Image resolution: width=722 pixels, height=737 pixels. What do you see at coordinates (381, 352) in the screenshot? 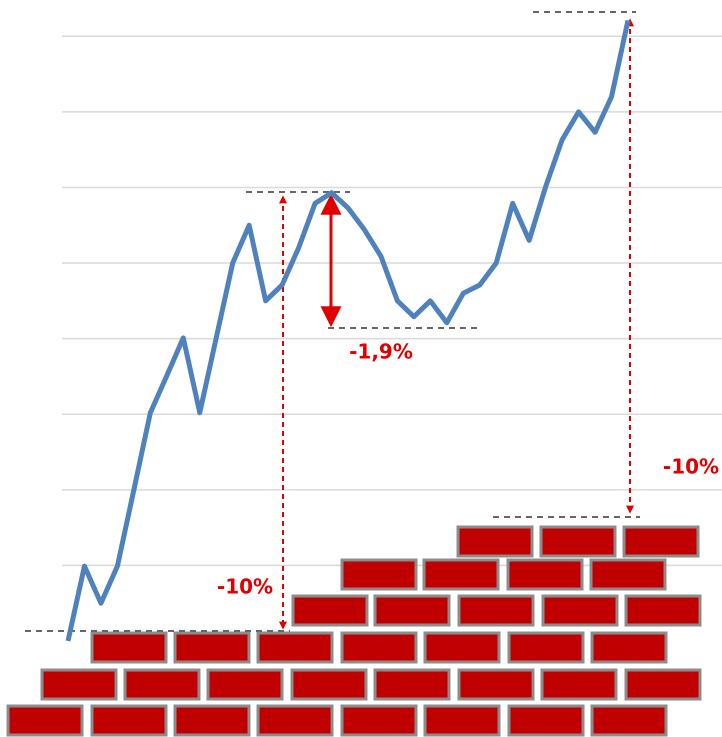
I see `annotation: -1,9%` at bounding box center [381, 352].